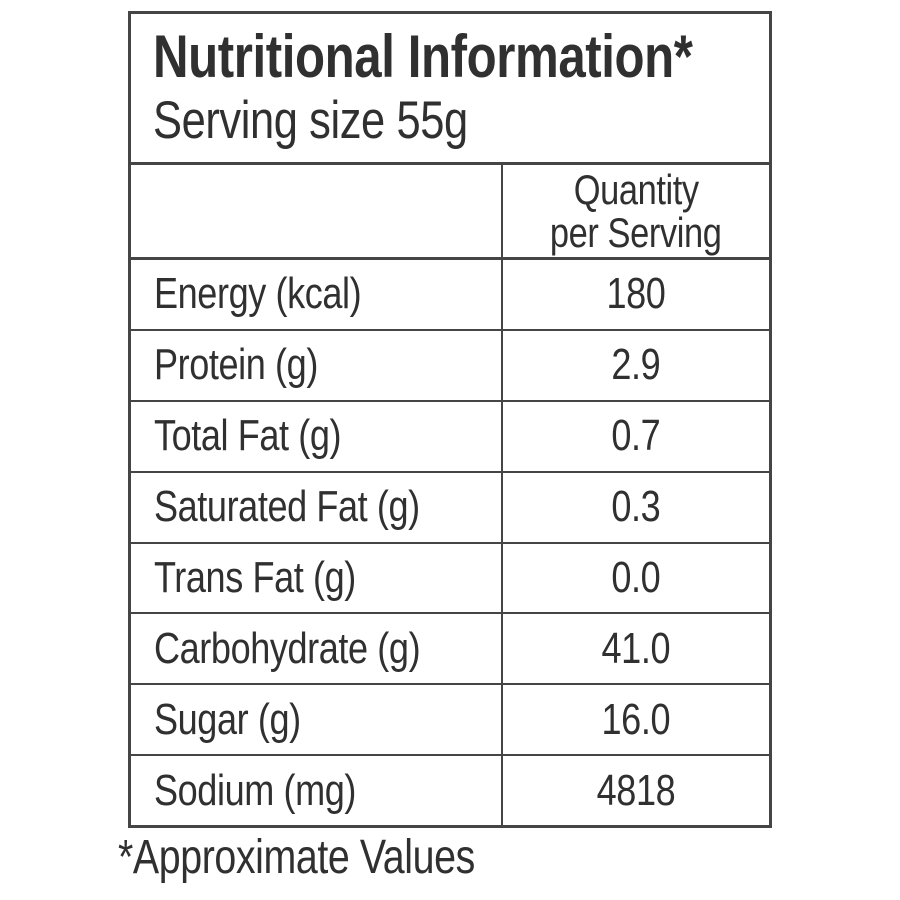  I want to click on row-value-cell: 0.0, so click(636, 578).